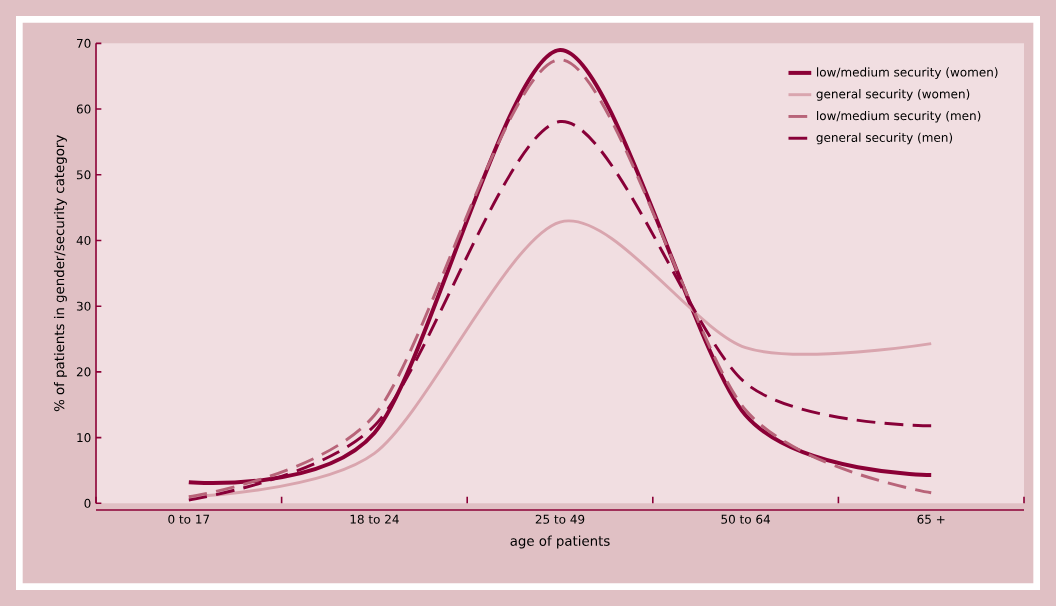 The height and width of the screenshot is (606, 1056). Describe the element at coordinates (560, 519) in the screenshot. I see `x-tick-label: 25 to 49` at that location.